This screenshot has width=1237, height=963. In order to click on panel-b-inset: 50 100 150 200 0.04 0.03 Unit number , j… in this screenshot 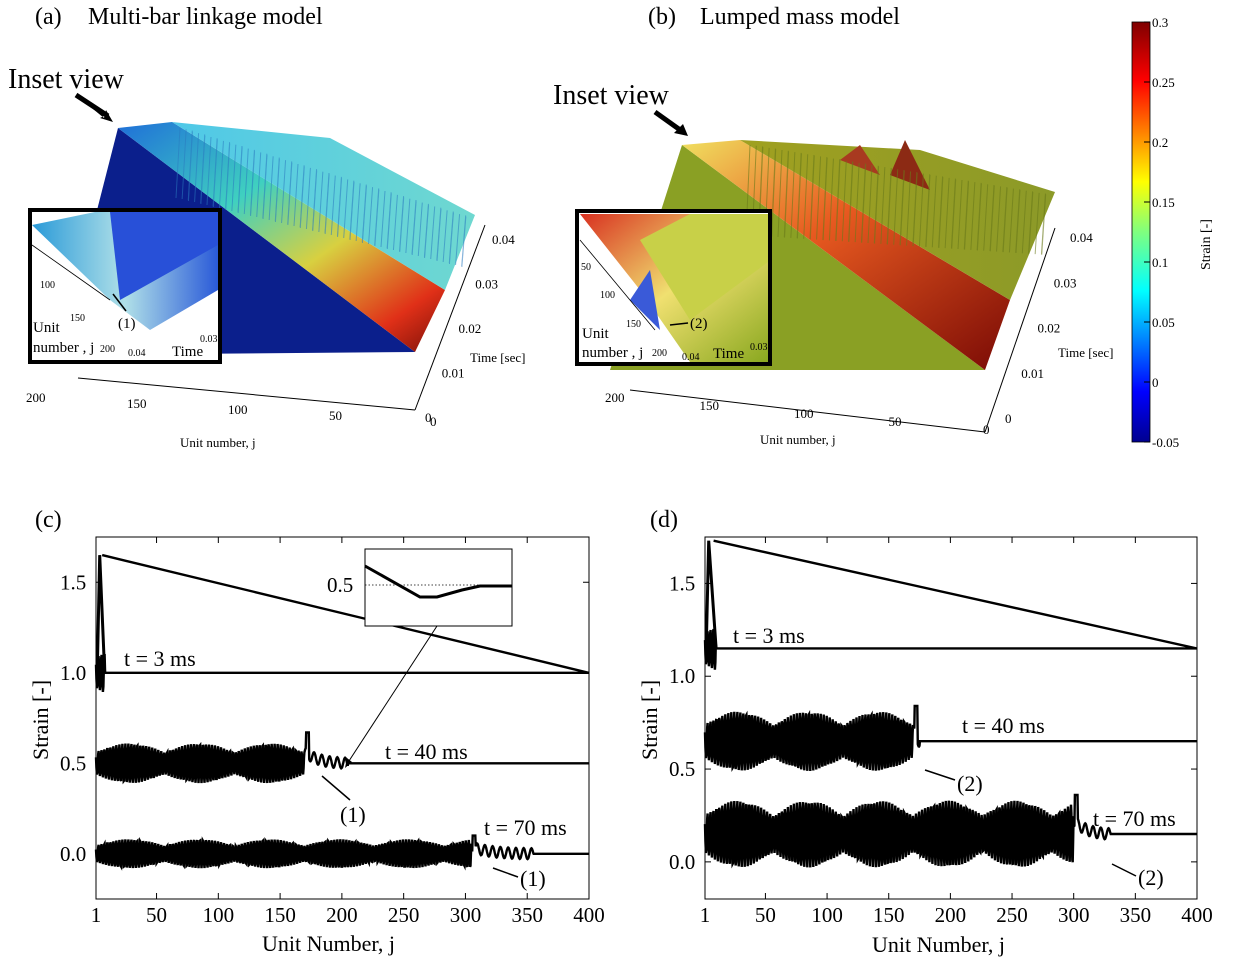, I will do `click(673, 287)`.